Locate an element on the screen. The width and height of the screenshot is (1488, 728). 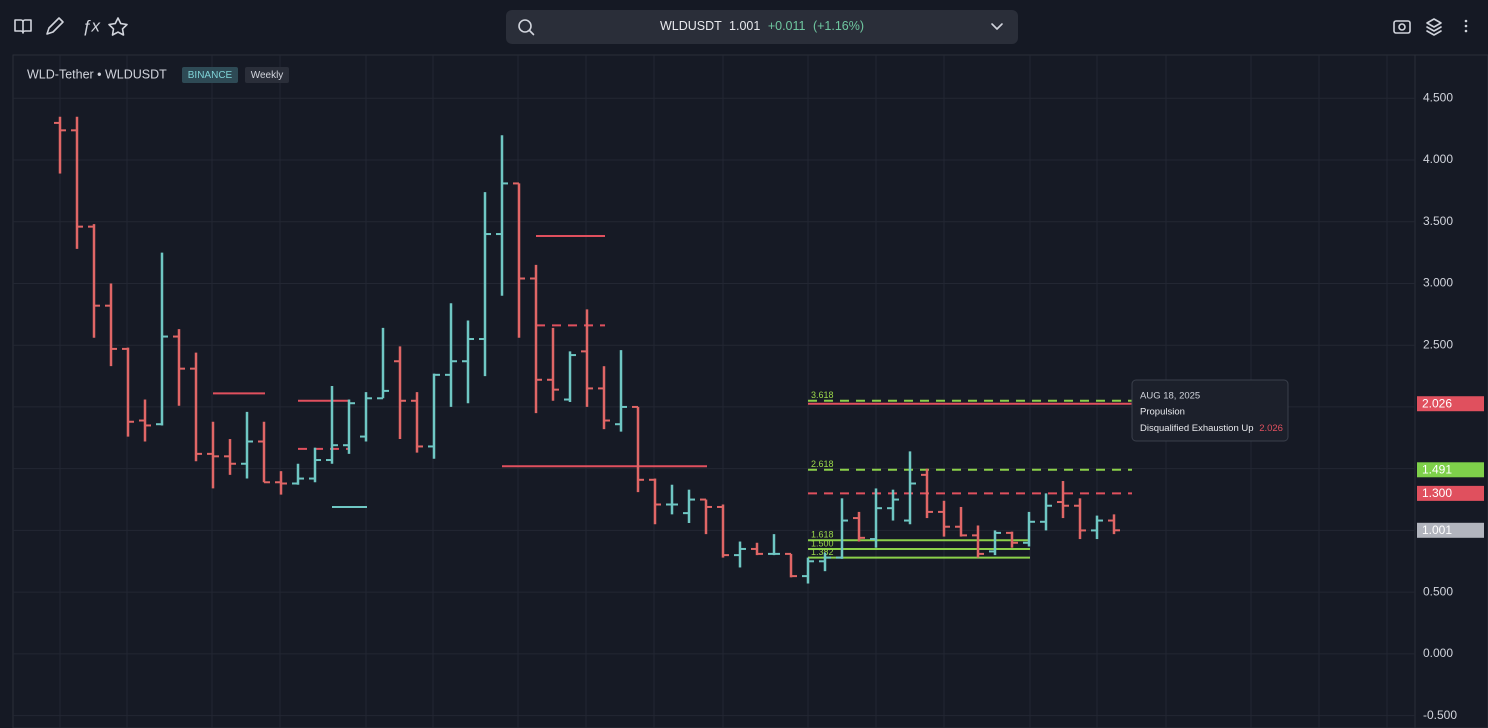
symbol: WLDUSDT is located at coordinates (691, 26).